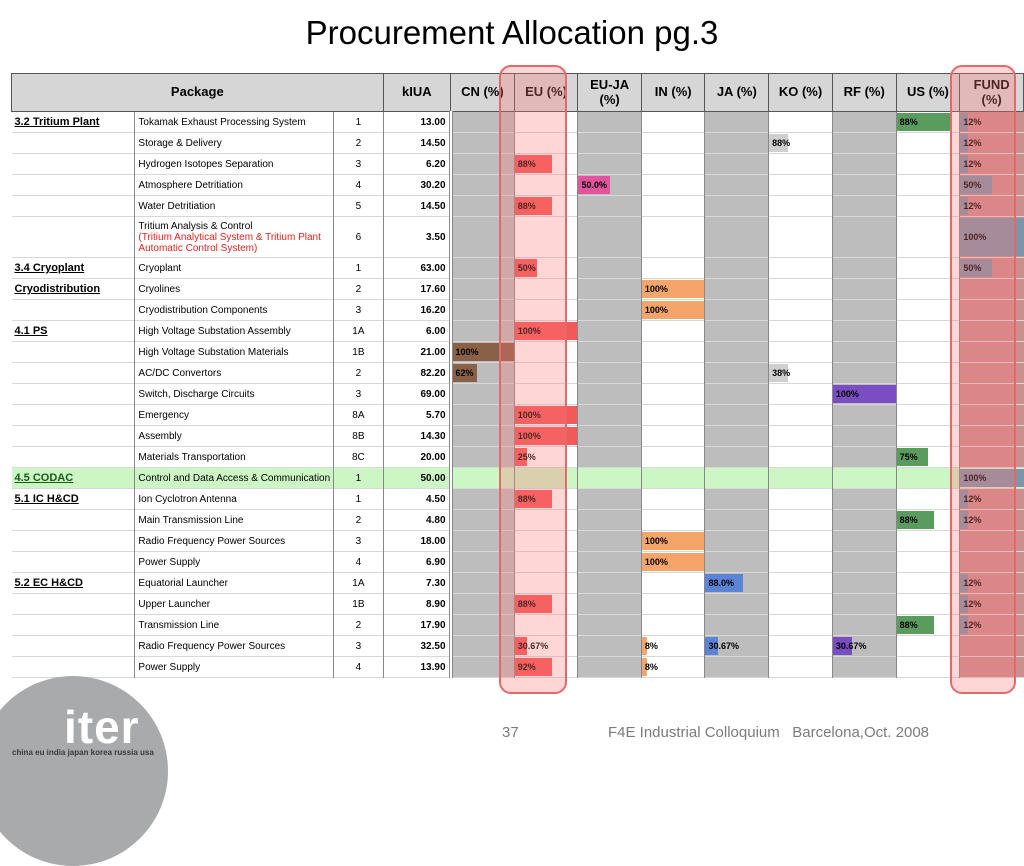  Describe the element at coordinates (234, 667) in the screenshot. I see `package-name: Power Supply` at that location.